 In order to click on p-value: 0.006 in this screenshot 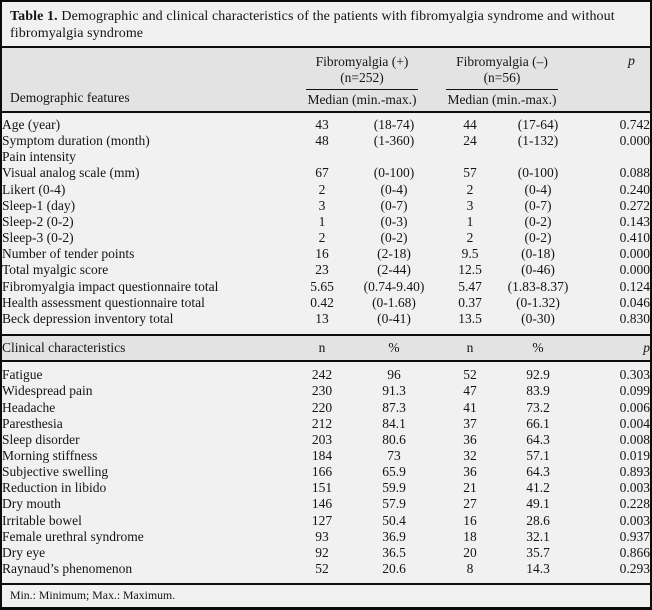, I will do `click(634, 407)`.